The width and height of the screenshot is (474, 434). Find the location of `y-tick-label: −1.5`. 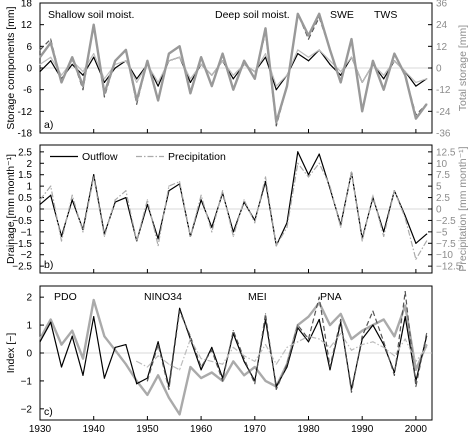

y-tick-label: −1.5 is located at coordinates (22, 244).